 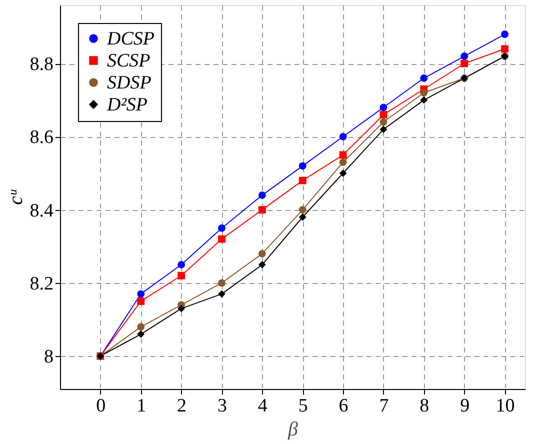 What do you see at coordinates (42, 283) in the screenshot?
I see `y-tick-label: 8.2` at bounding box center [42, 283].